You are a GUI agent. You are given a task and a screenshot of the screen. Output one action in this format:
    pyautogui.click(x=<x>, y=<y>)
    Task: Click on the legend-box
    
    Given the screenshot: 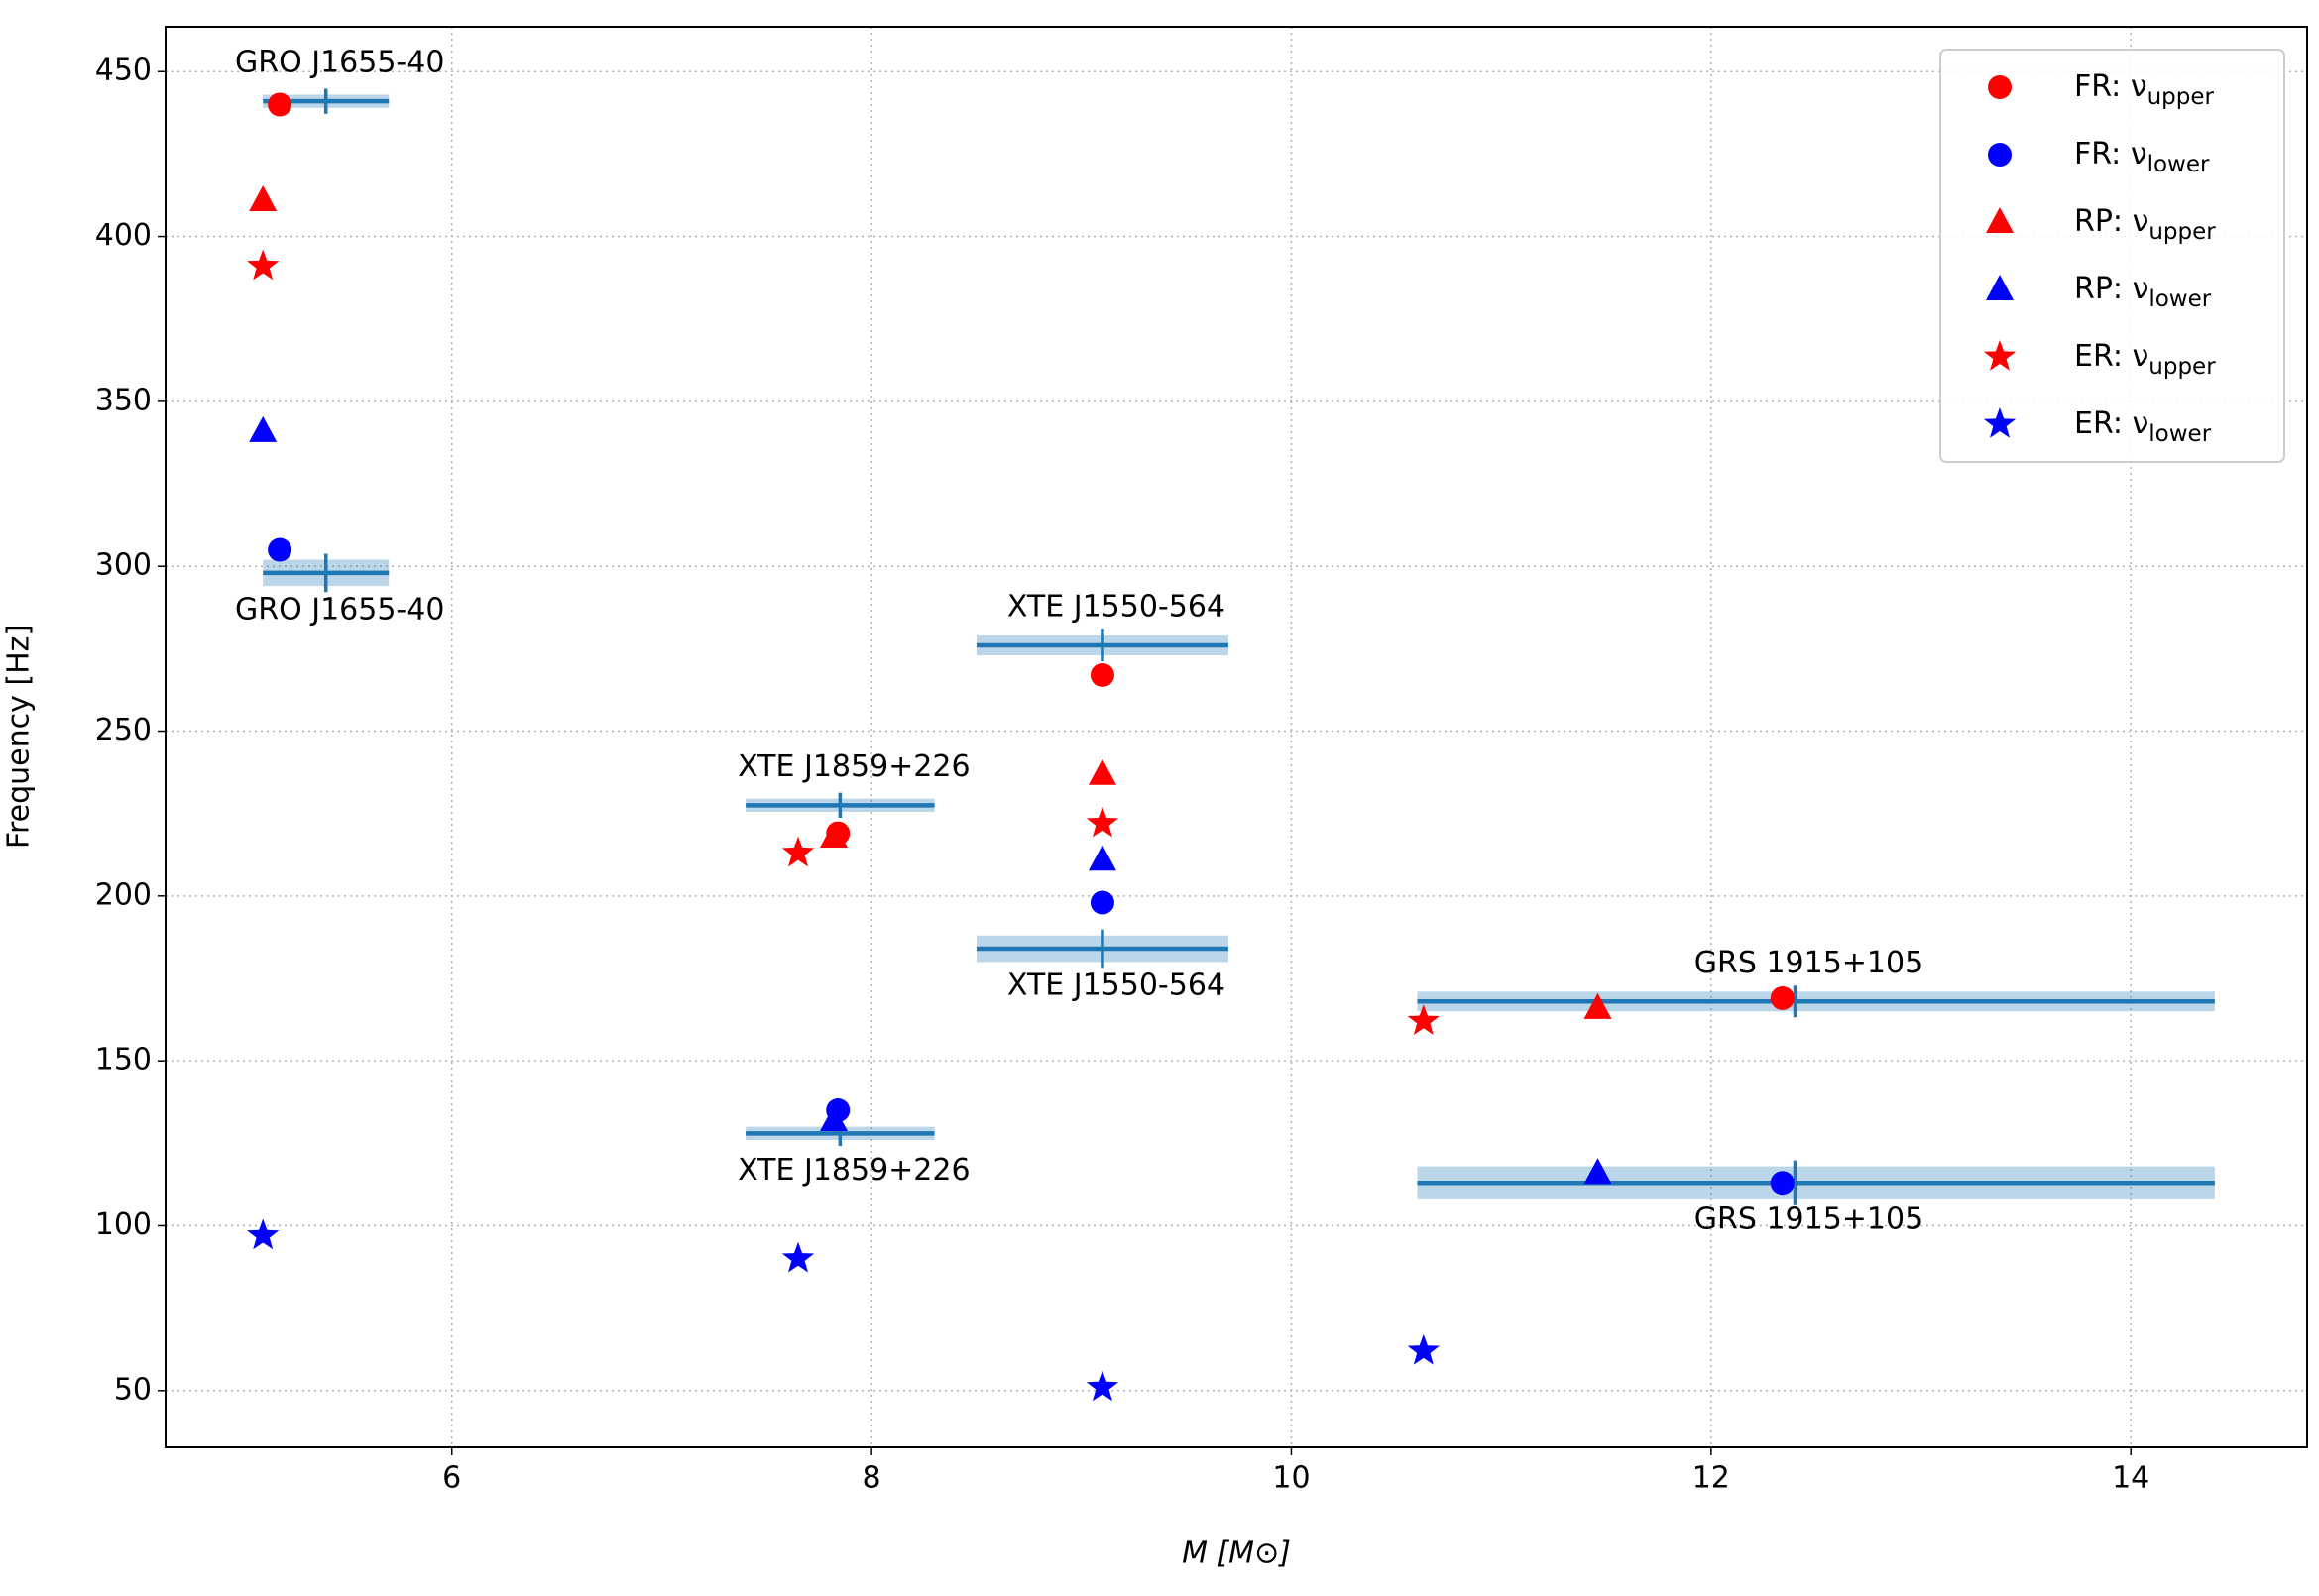 What is the action you would take?
    pyautogui.click(x=2112, y=256)
    